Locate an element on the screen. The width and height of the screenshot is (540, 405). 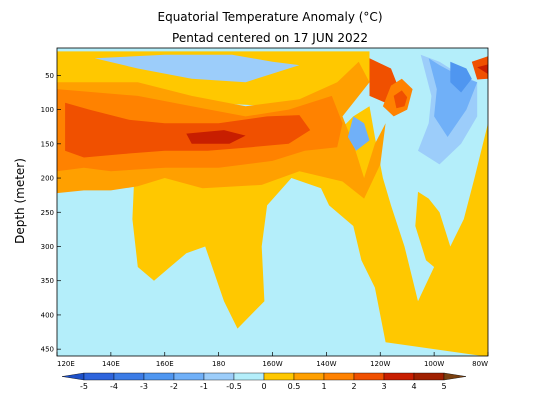
colorbar-label: -3 is located at coordinates (144, 386).